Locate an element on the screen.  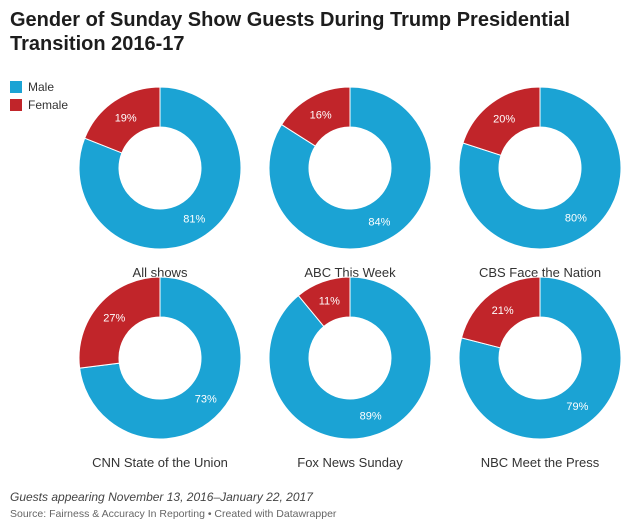
slice-all-shows-female is located at coordinates (122, 120).